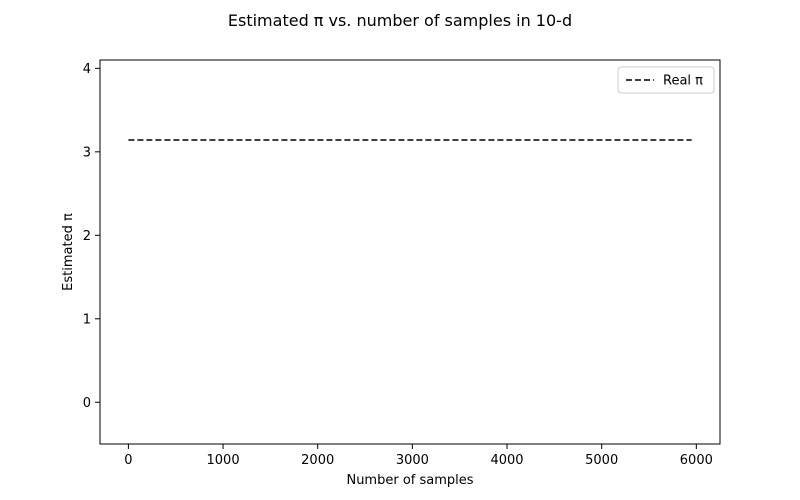 This screenshot has height=500, width=800. Describe the element at coordinates (412, 460) in the screenshot. I see `x-tick-label: 3000` at that location.